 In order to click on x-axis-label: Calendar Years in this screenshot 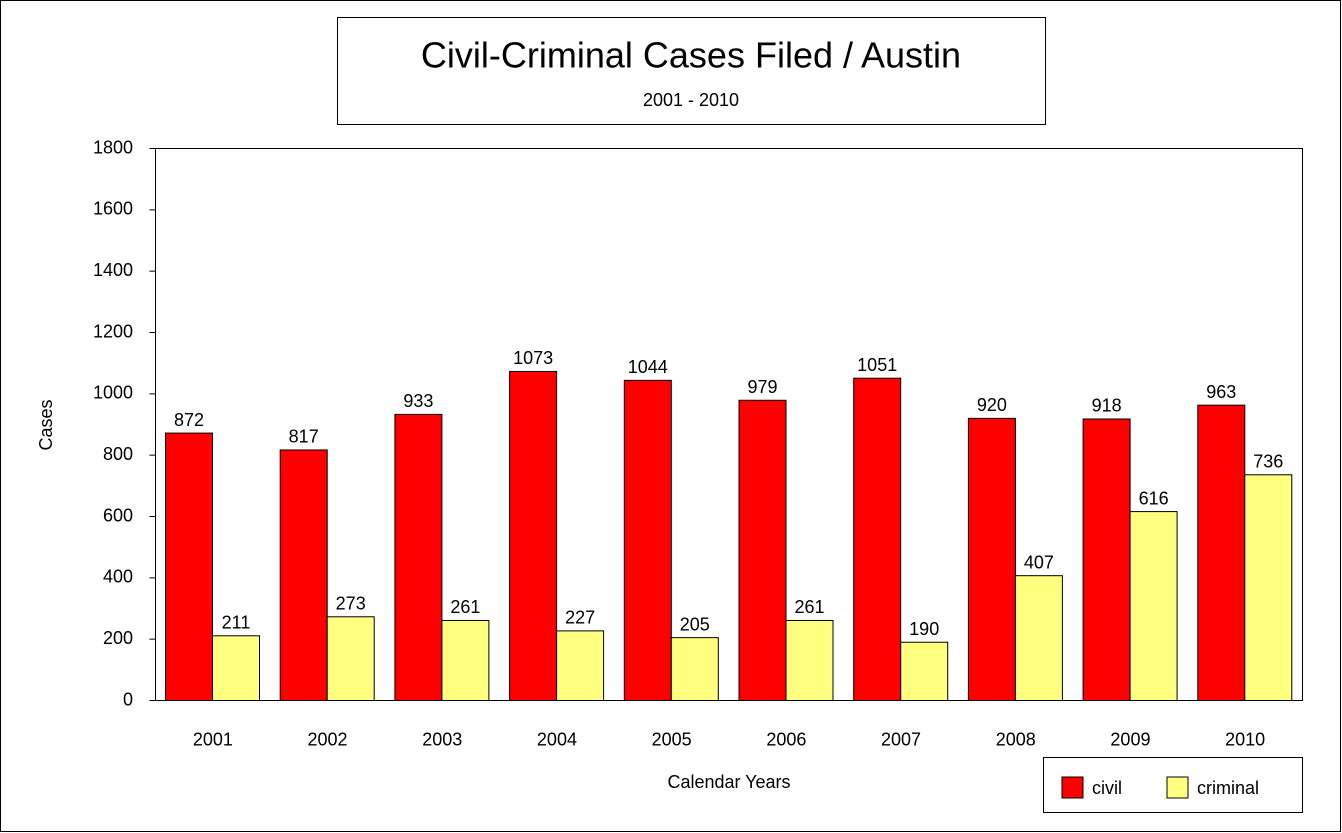, I will do `click(728, 782)`.